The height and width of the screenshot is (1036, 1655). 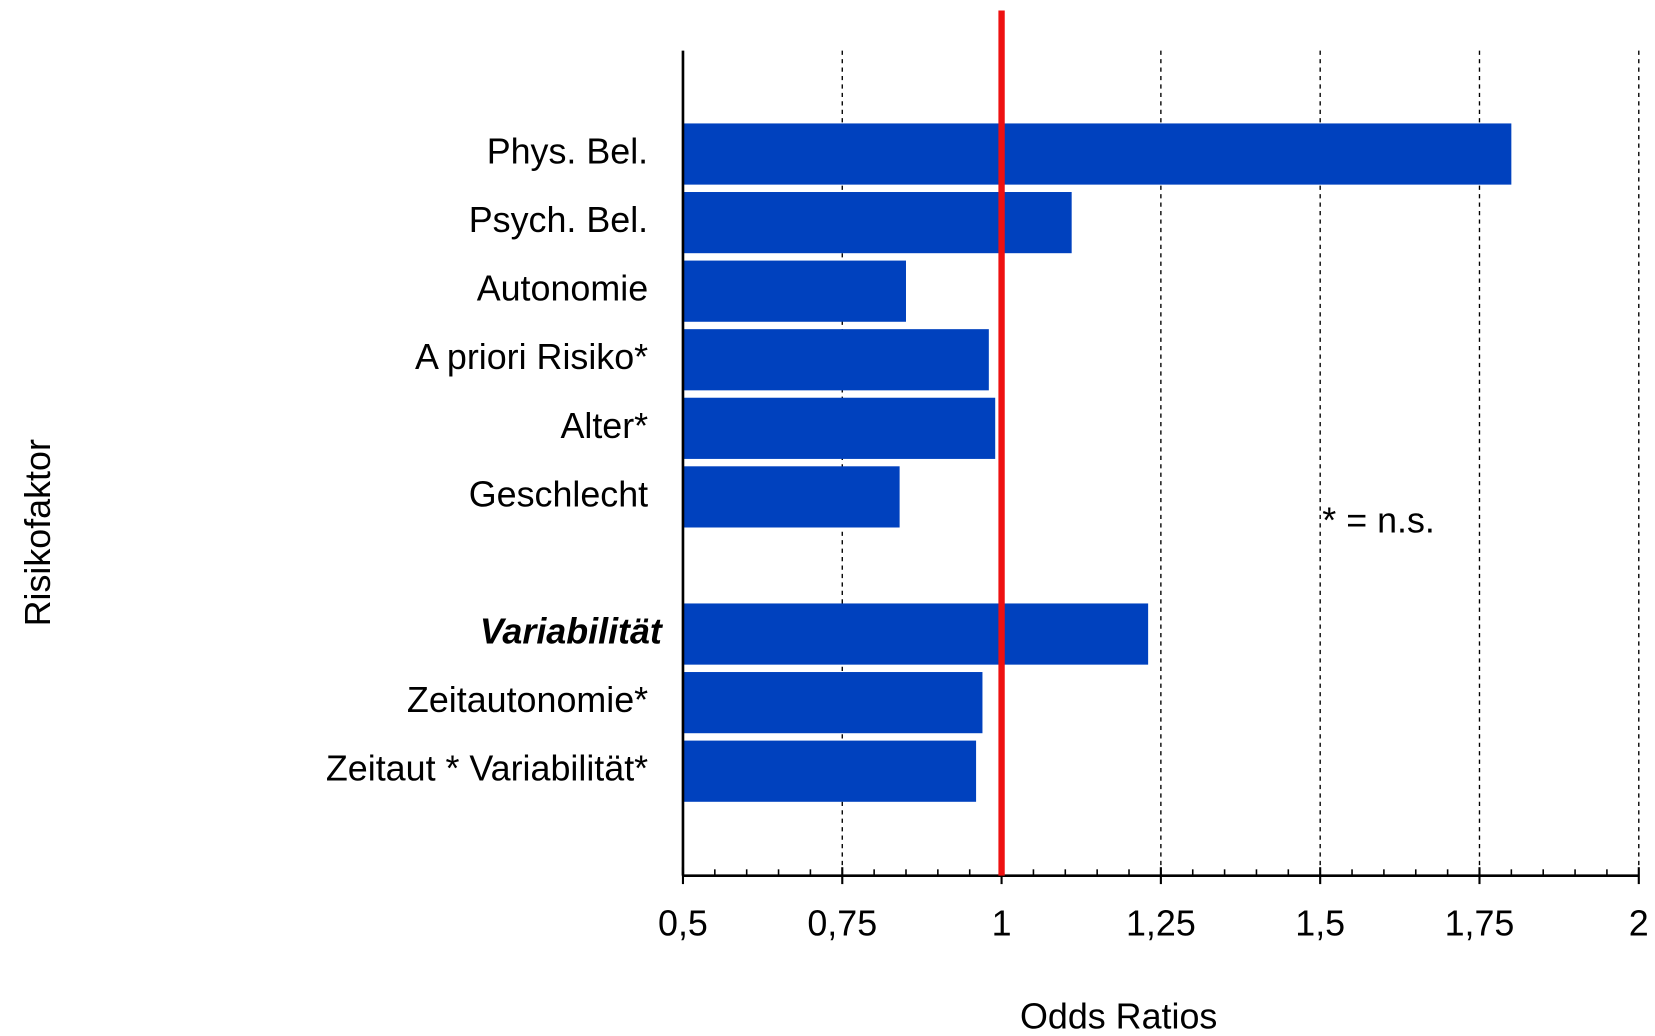 What do you see at coordinates (562, 289) in the screenshot?
I see `y-tick-label: Autonomie` at bounding box center [562, 289].